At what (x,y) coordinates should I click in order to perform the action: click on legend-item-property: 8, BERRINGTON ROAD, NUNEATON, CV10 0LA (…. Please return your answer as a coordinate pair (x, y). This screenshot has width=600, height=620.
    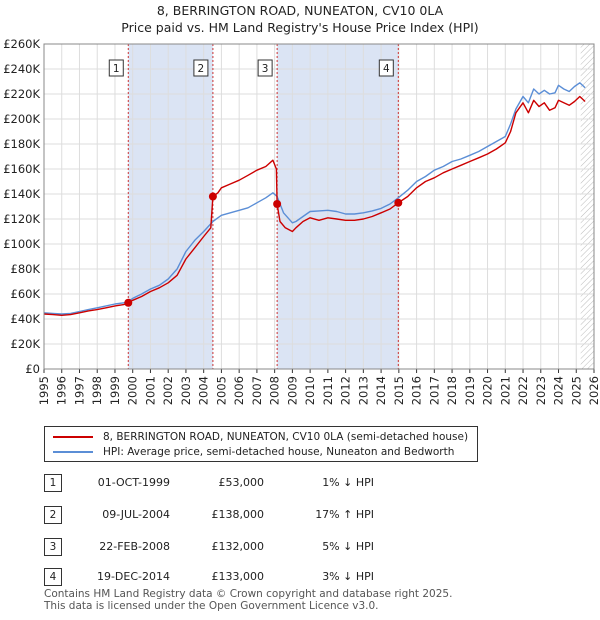
    Looking at the image, I should click on (260, 437).